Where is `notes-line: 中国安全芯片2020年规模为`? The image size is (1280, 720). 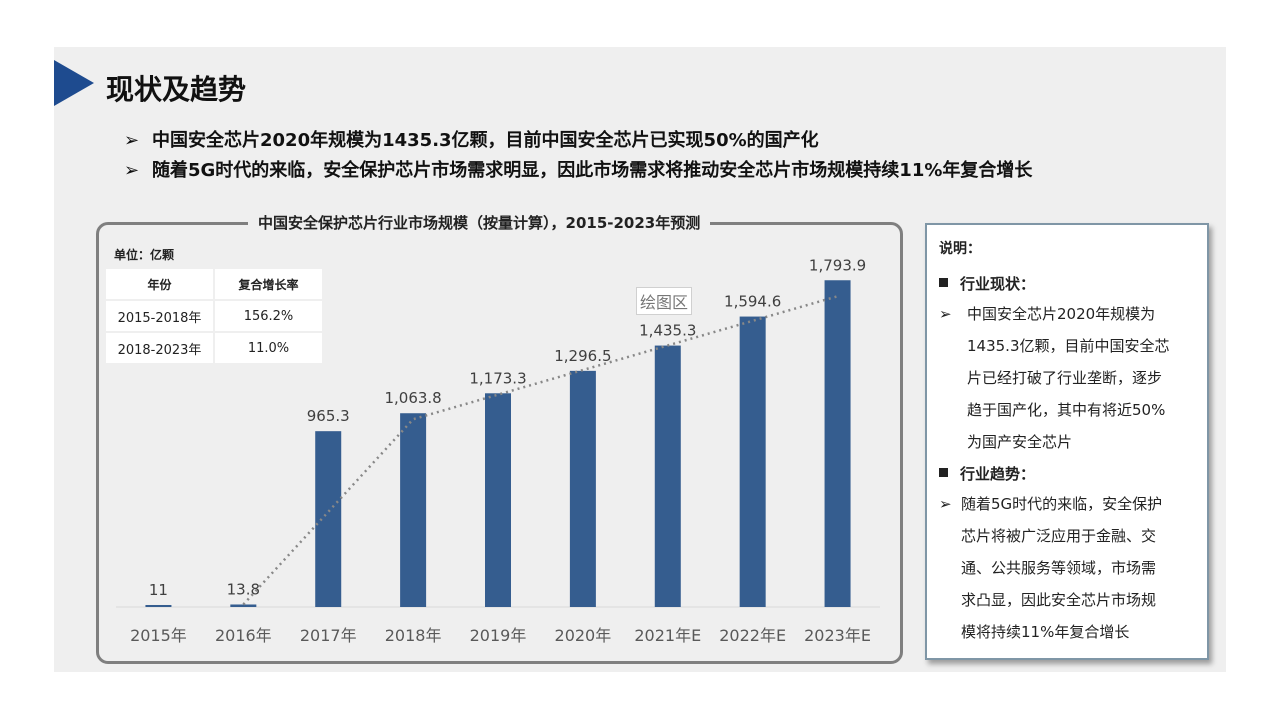 notes-line: 中国安全芯片2020年规模为 is located at coordinates (1061, 314).